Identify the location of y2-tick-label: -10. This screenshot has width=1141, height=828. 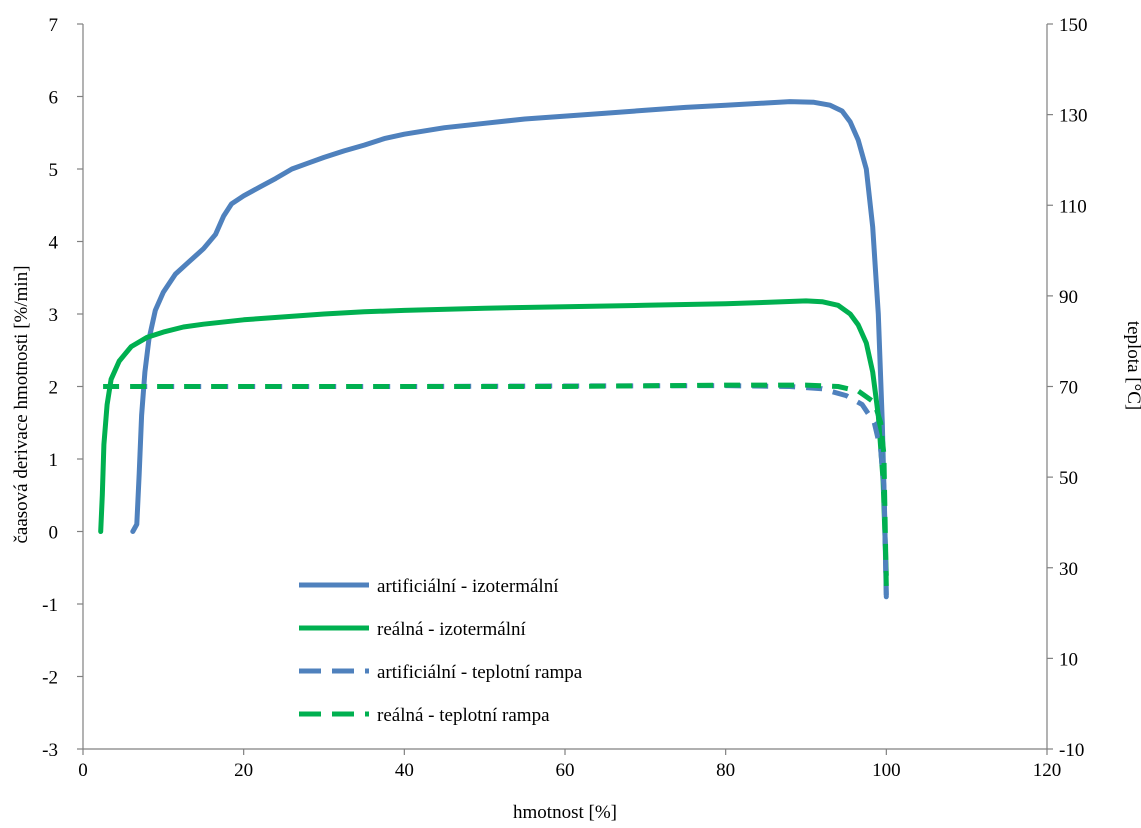
(1071, 750).